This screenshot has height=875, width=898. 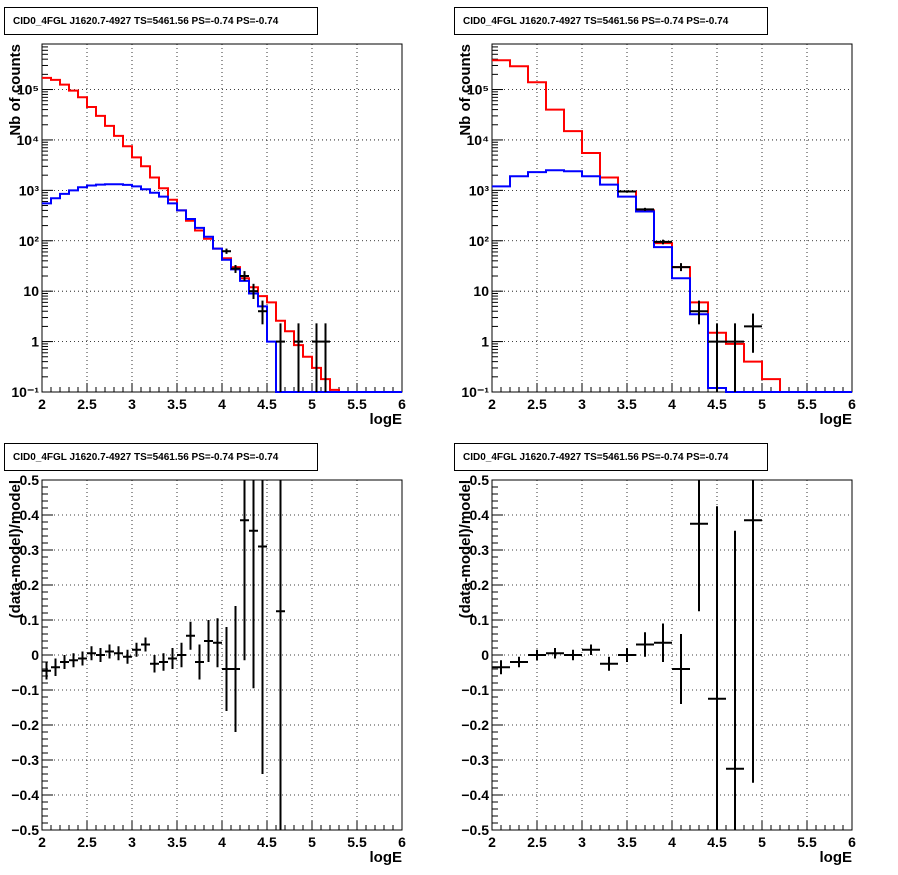 I want to click on y-axis-label: Nb of counts, so click(x=465, y=90).